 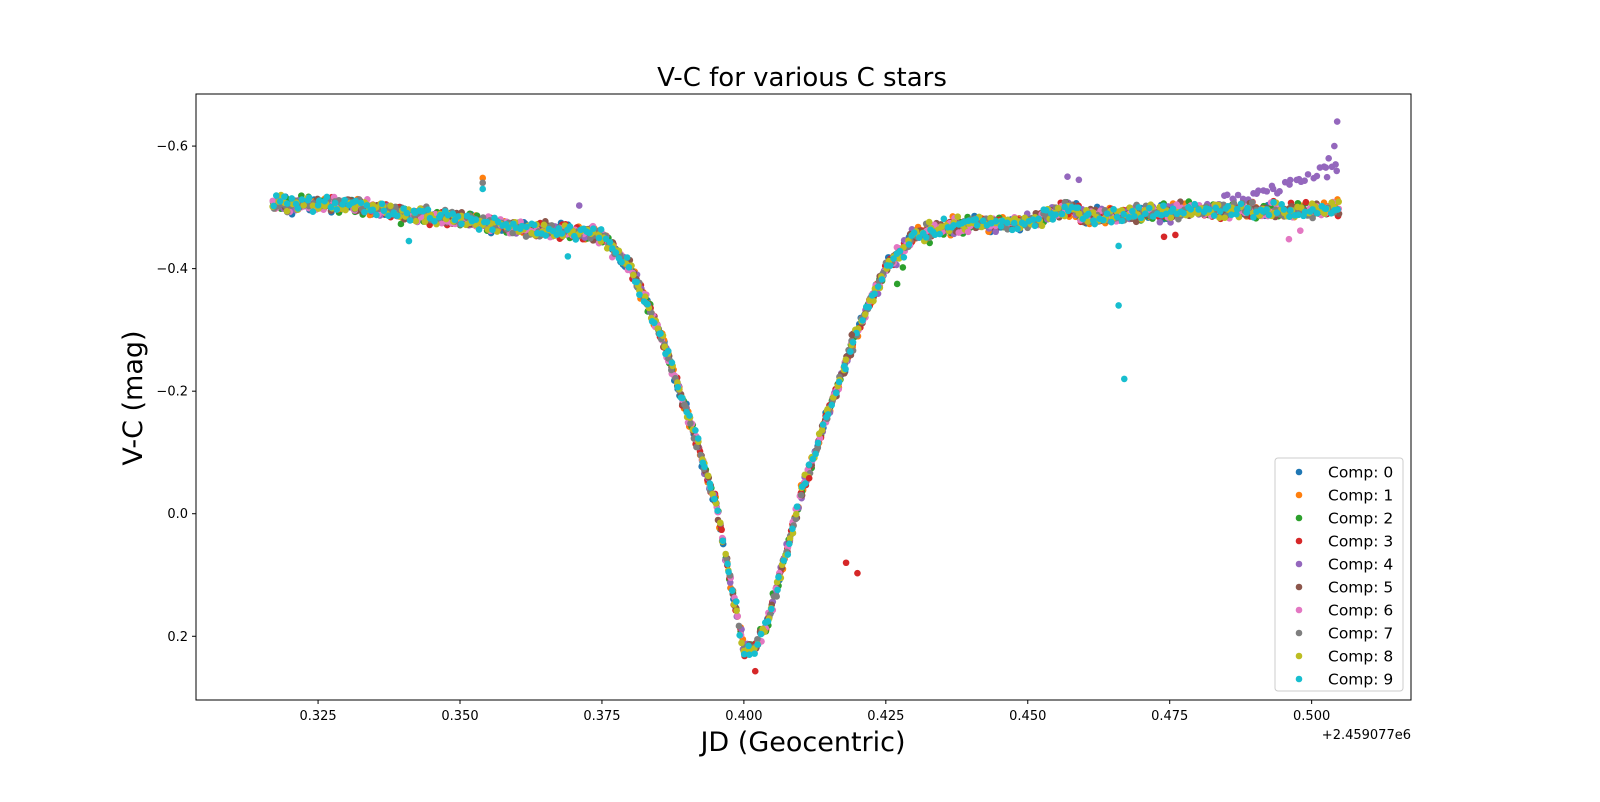 I want to click on legend-label: Comp: 4, so click(x=1360, y=565).